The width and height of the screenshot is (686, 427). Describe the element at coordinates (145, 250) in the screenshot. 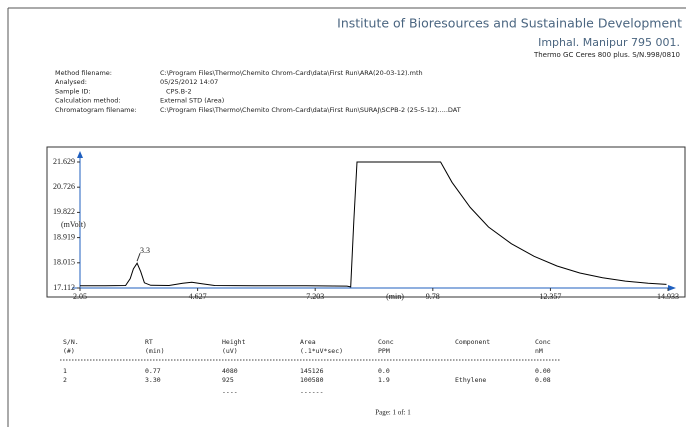

I see `peak-label: 3.3` at that location.